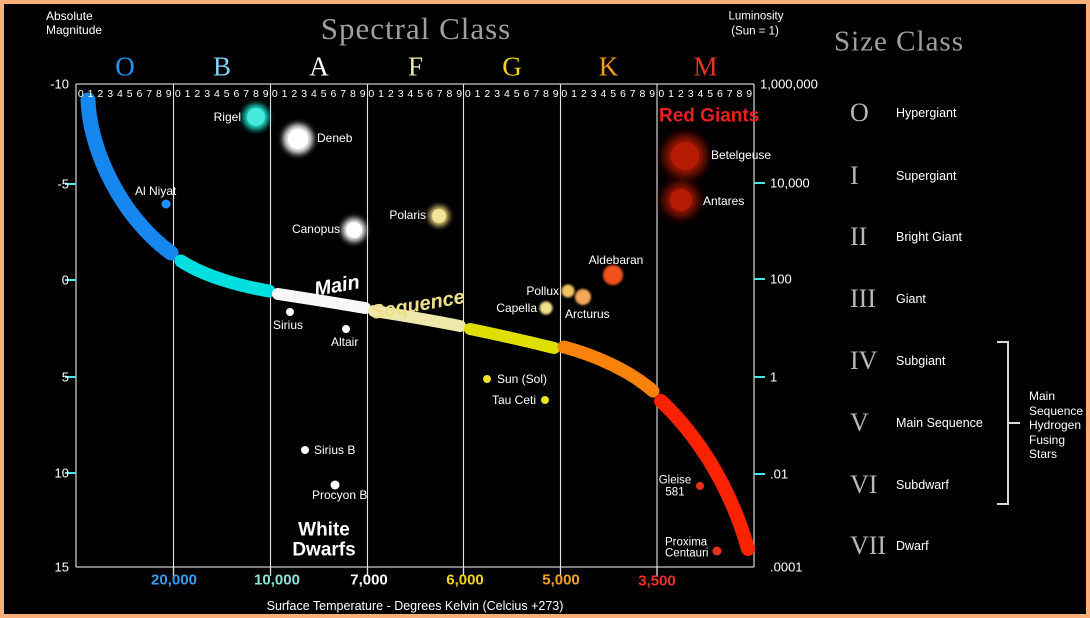  Describe the element at coordinates (911, 299) in the screenshot. I see `size-class-label-giant: Giant` at that location.